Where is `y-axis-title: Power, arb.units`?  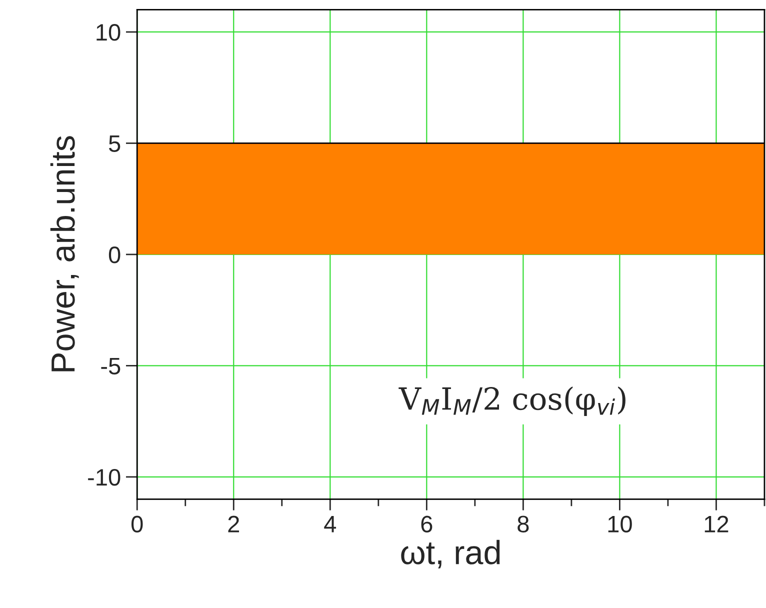 y-axis-title: Power, arb.units is located at coordinates (64, 254).